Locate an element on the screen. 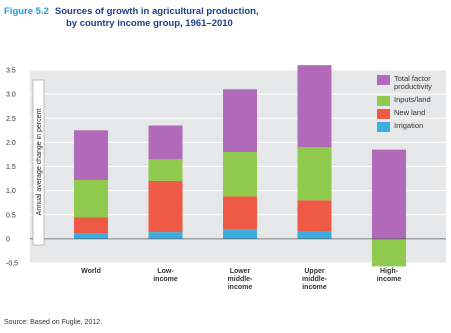 This screenshot has height=333, width=451. y-tick-label: 3.5 is located at coordinates (11, 71).